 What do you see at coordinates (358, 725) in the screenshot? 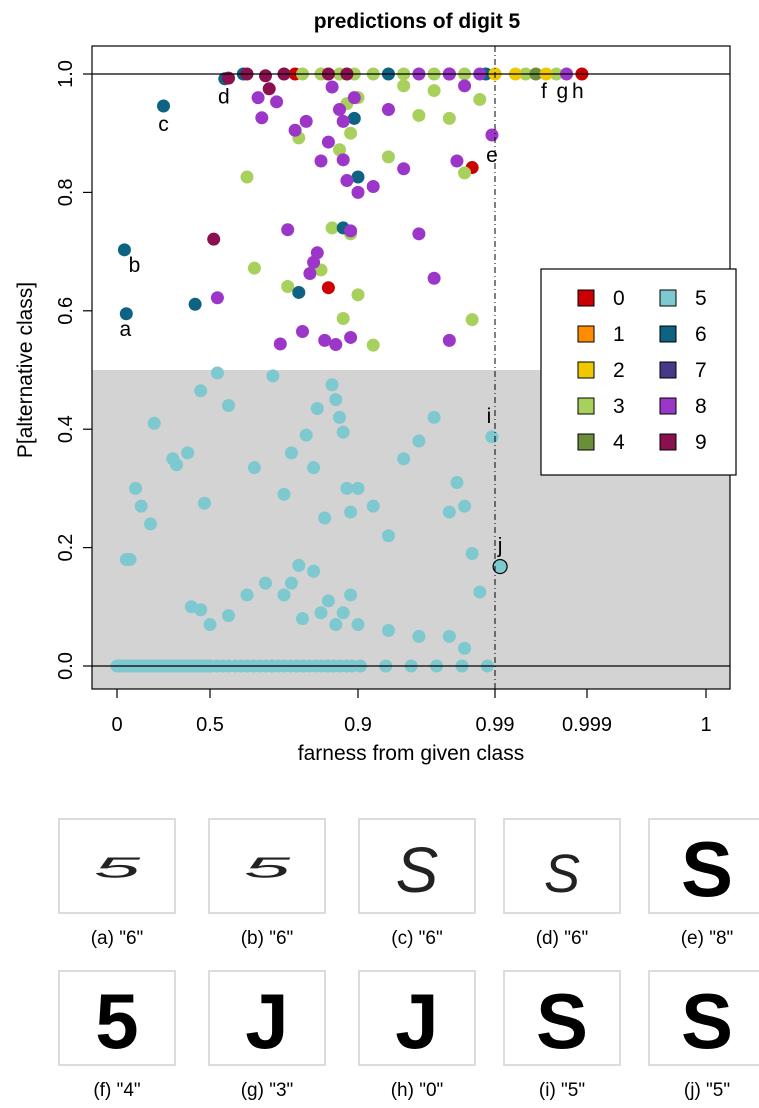
I see `x-tick-label: 0.9` at bounding box center [358, 725].